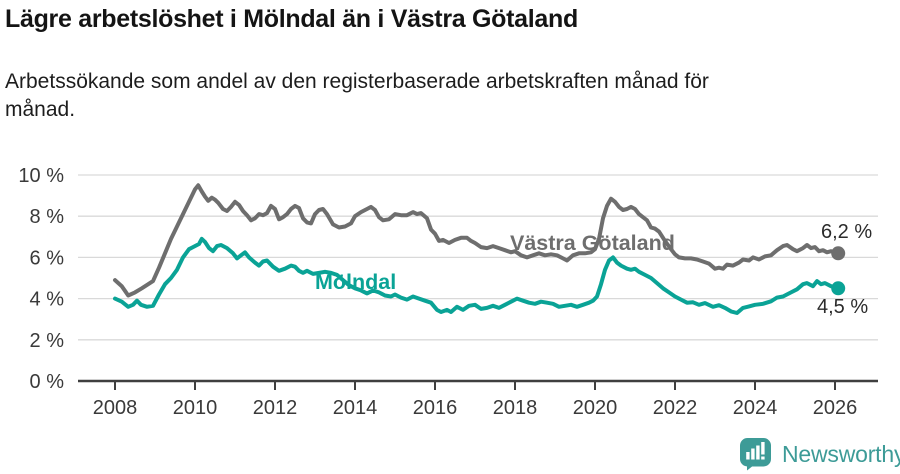 The width and height of the screenshot is (900, 474). I want to click on y-tick-label-0: 0 %, so click(47, 382).